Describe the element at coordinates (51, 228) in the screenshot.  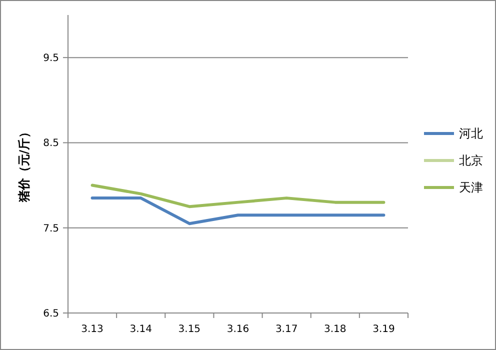
I see `y-tick-label: 7.5` at that location.